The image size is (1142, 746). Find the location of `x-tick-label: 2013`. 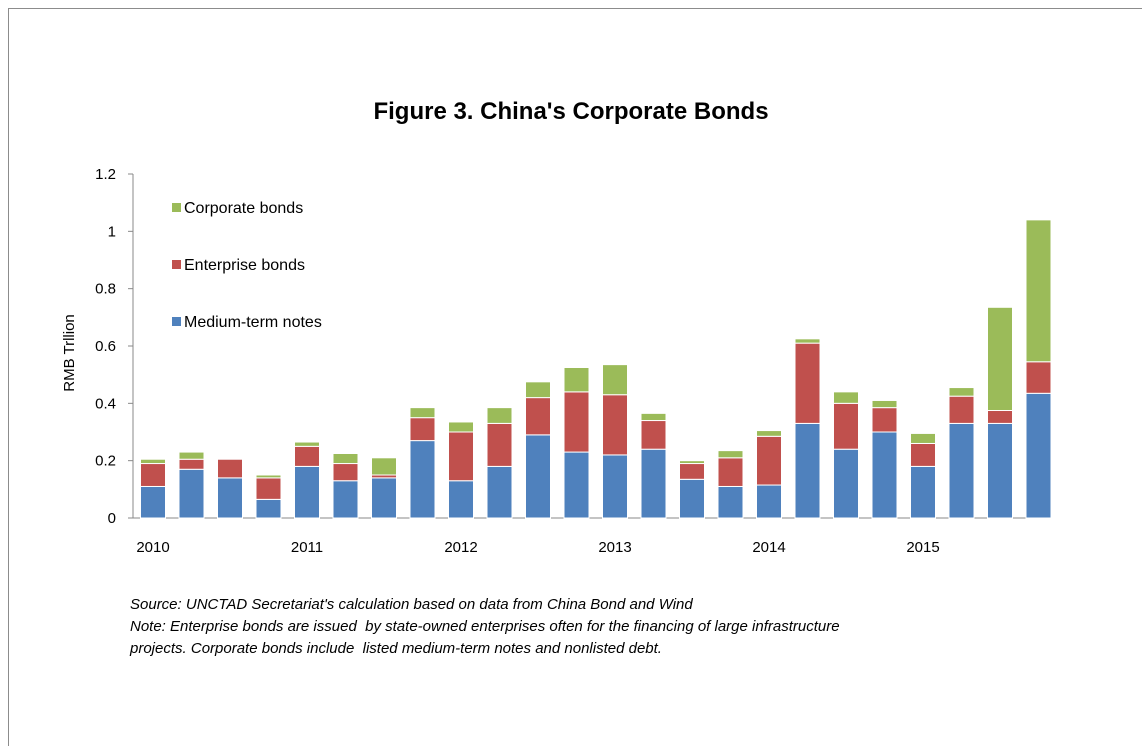

x-tick-label: 2013 is located at coordinates (614, 547).